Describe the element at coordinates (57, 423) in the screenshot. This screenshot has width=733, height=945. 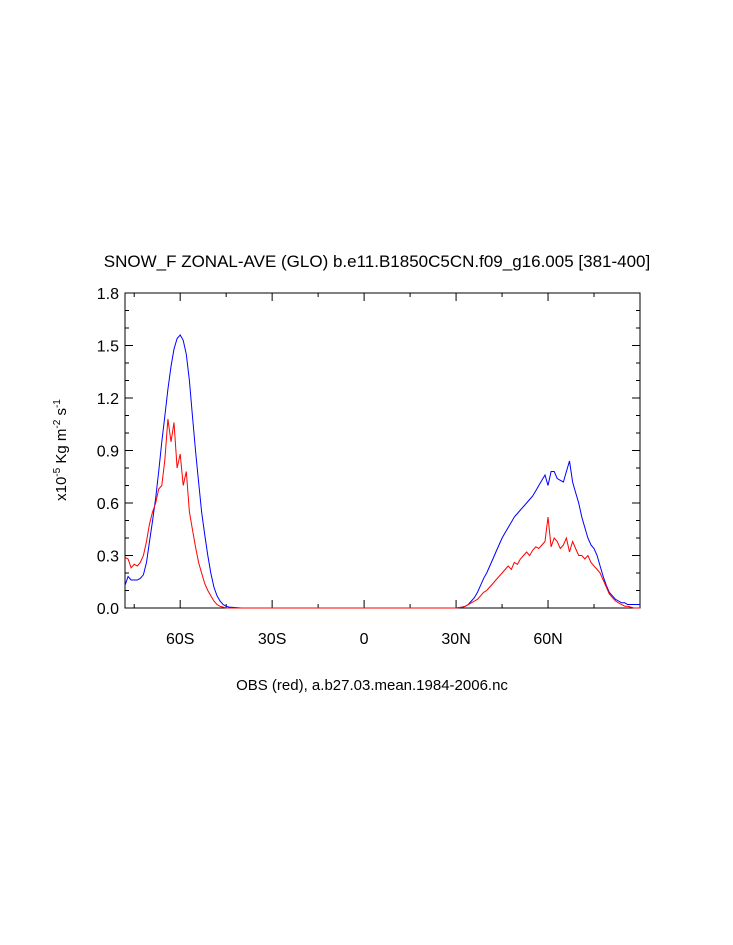
I see `y-label-unit-exponent: -2` at that location.